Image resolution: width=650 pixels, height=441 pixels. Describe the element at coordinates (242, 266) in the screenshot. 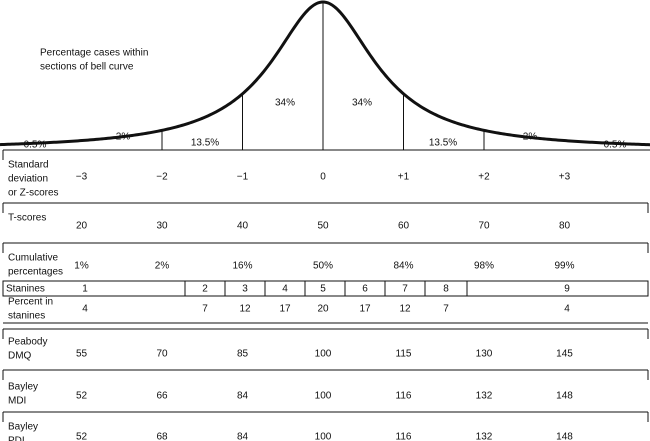

I see `row-value: 16%` at that location.